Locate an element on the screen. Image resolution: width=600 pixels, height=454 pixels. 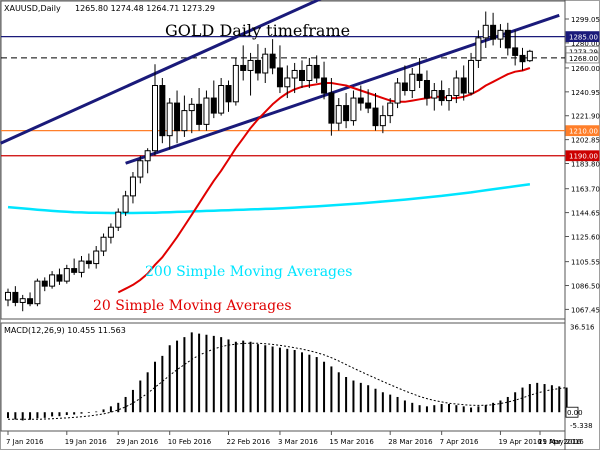
date-tick-label: 11 May 2016 is located at coordinates (561, 442).